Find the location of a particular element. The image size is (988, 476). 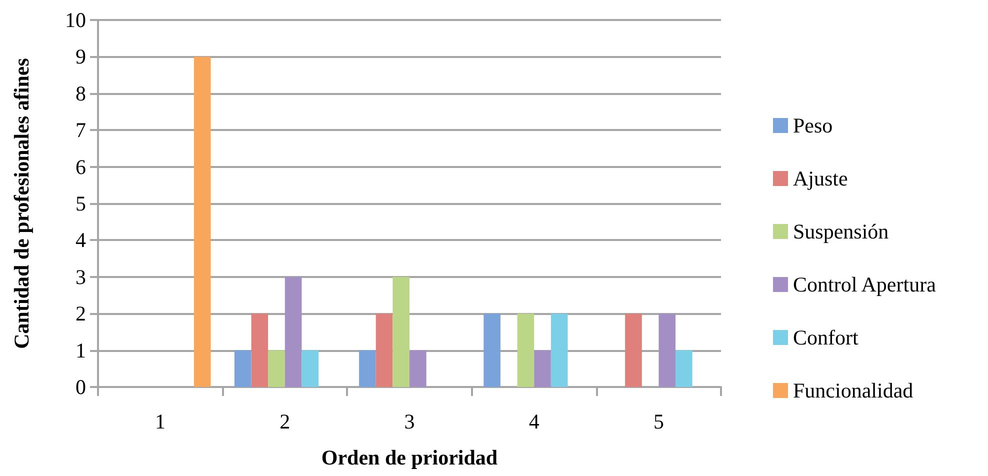

y-tick-label: 3 is located at coordinates (81, 276).